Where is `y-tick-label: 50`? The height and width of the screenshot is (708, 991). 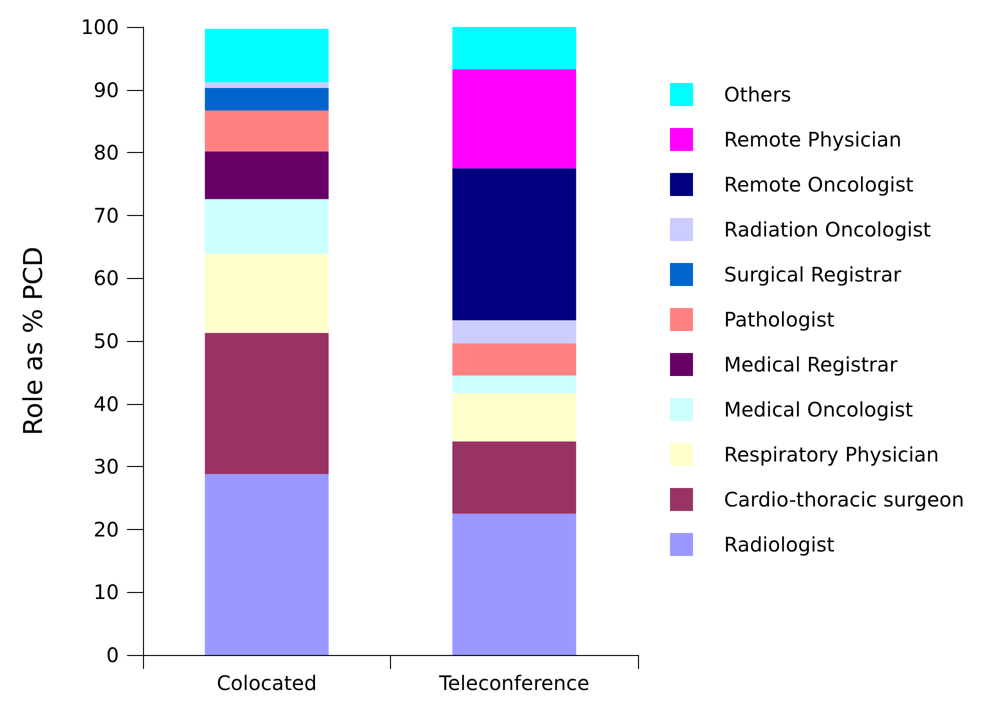 y-tick-label: 50 is located at coordinates (106, 341).